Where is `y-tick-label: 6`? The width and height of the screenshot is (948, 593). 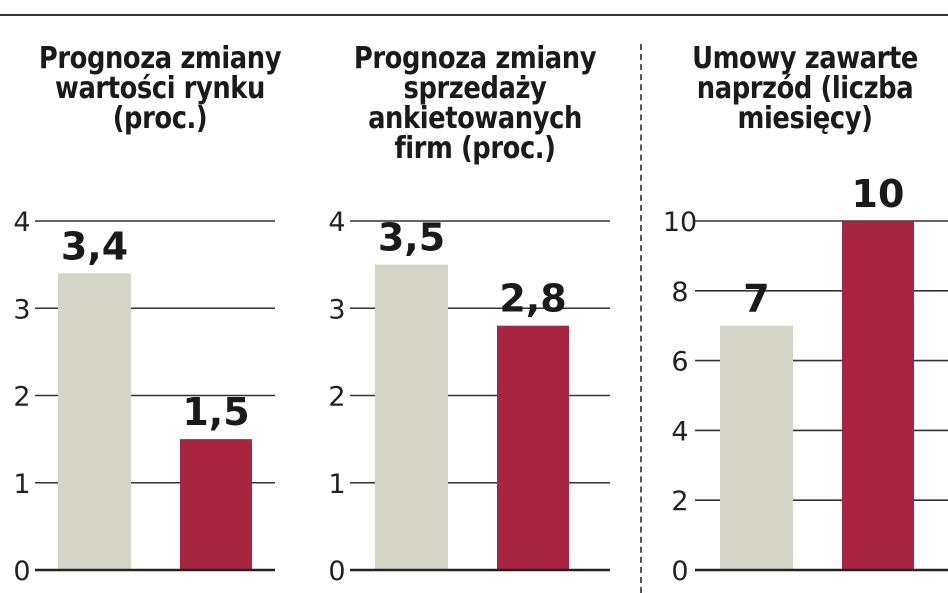 y-tick-label: 6 is located at coordinates (679, 362).